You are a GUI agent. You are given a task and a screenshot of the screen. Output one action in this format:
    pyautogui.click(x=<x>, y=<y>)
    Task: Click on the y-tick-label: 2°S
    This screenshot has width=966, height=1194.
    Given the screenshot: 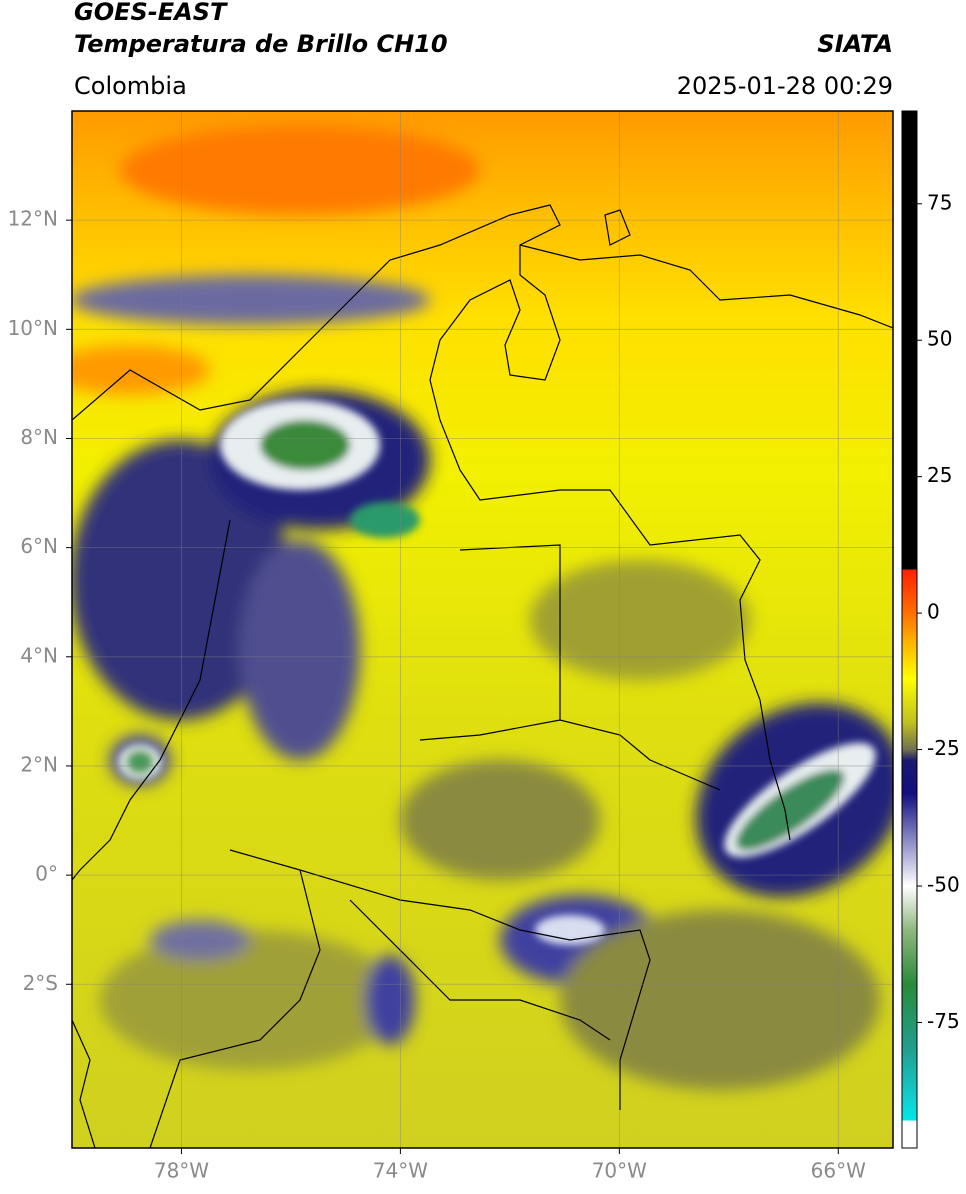 What is the action you would take?
    pyautogui.click(x=40, y=983)
    